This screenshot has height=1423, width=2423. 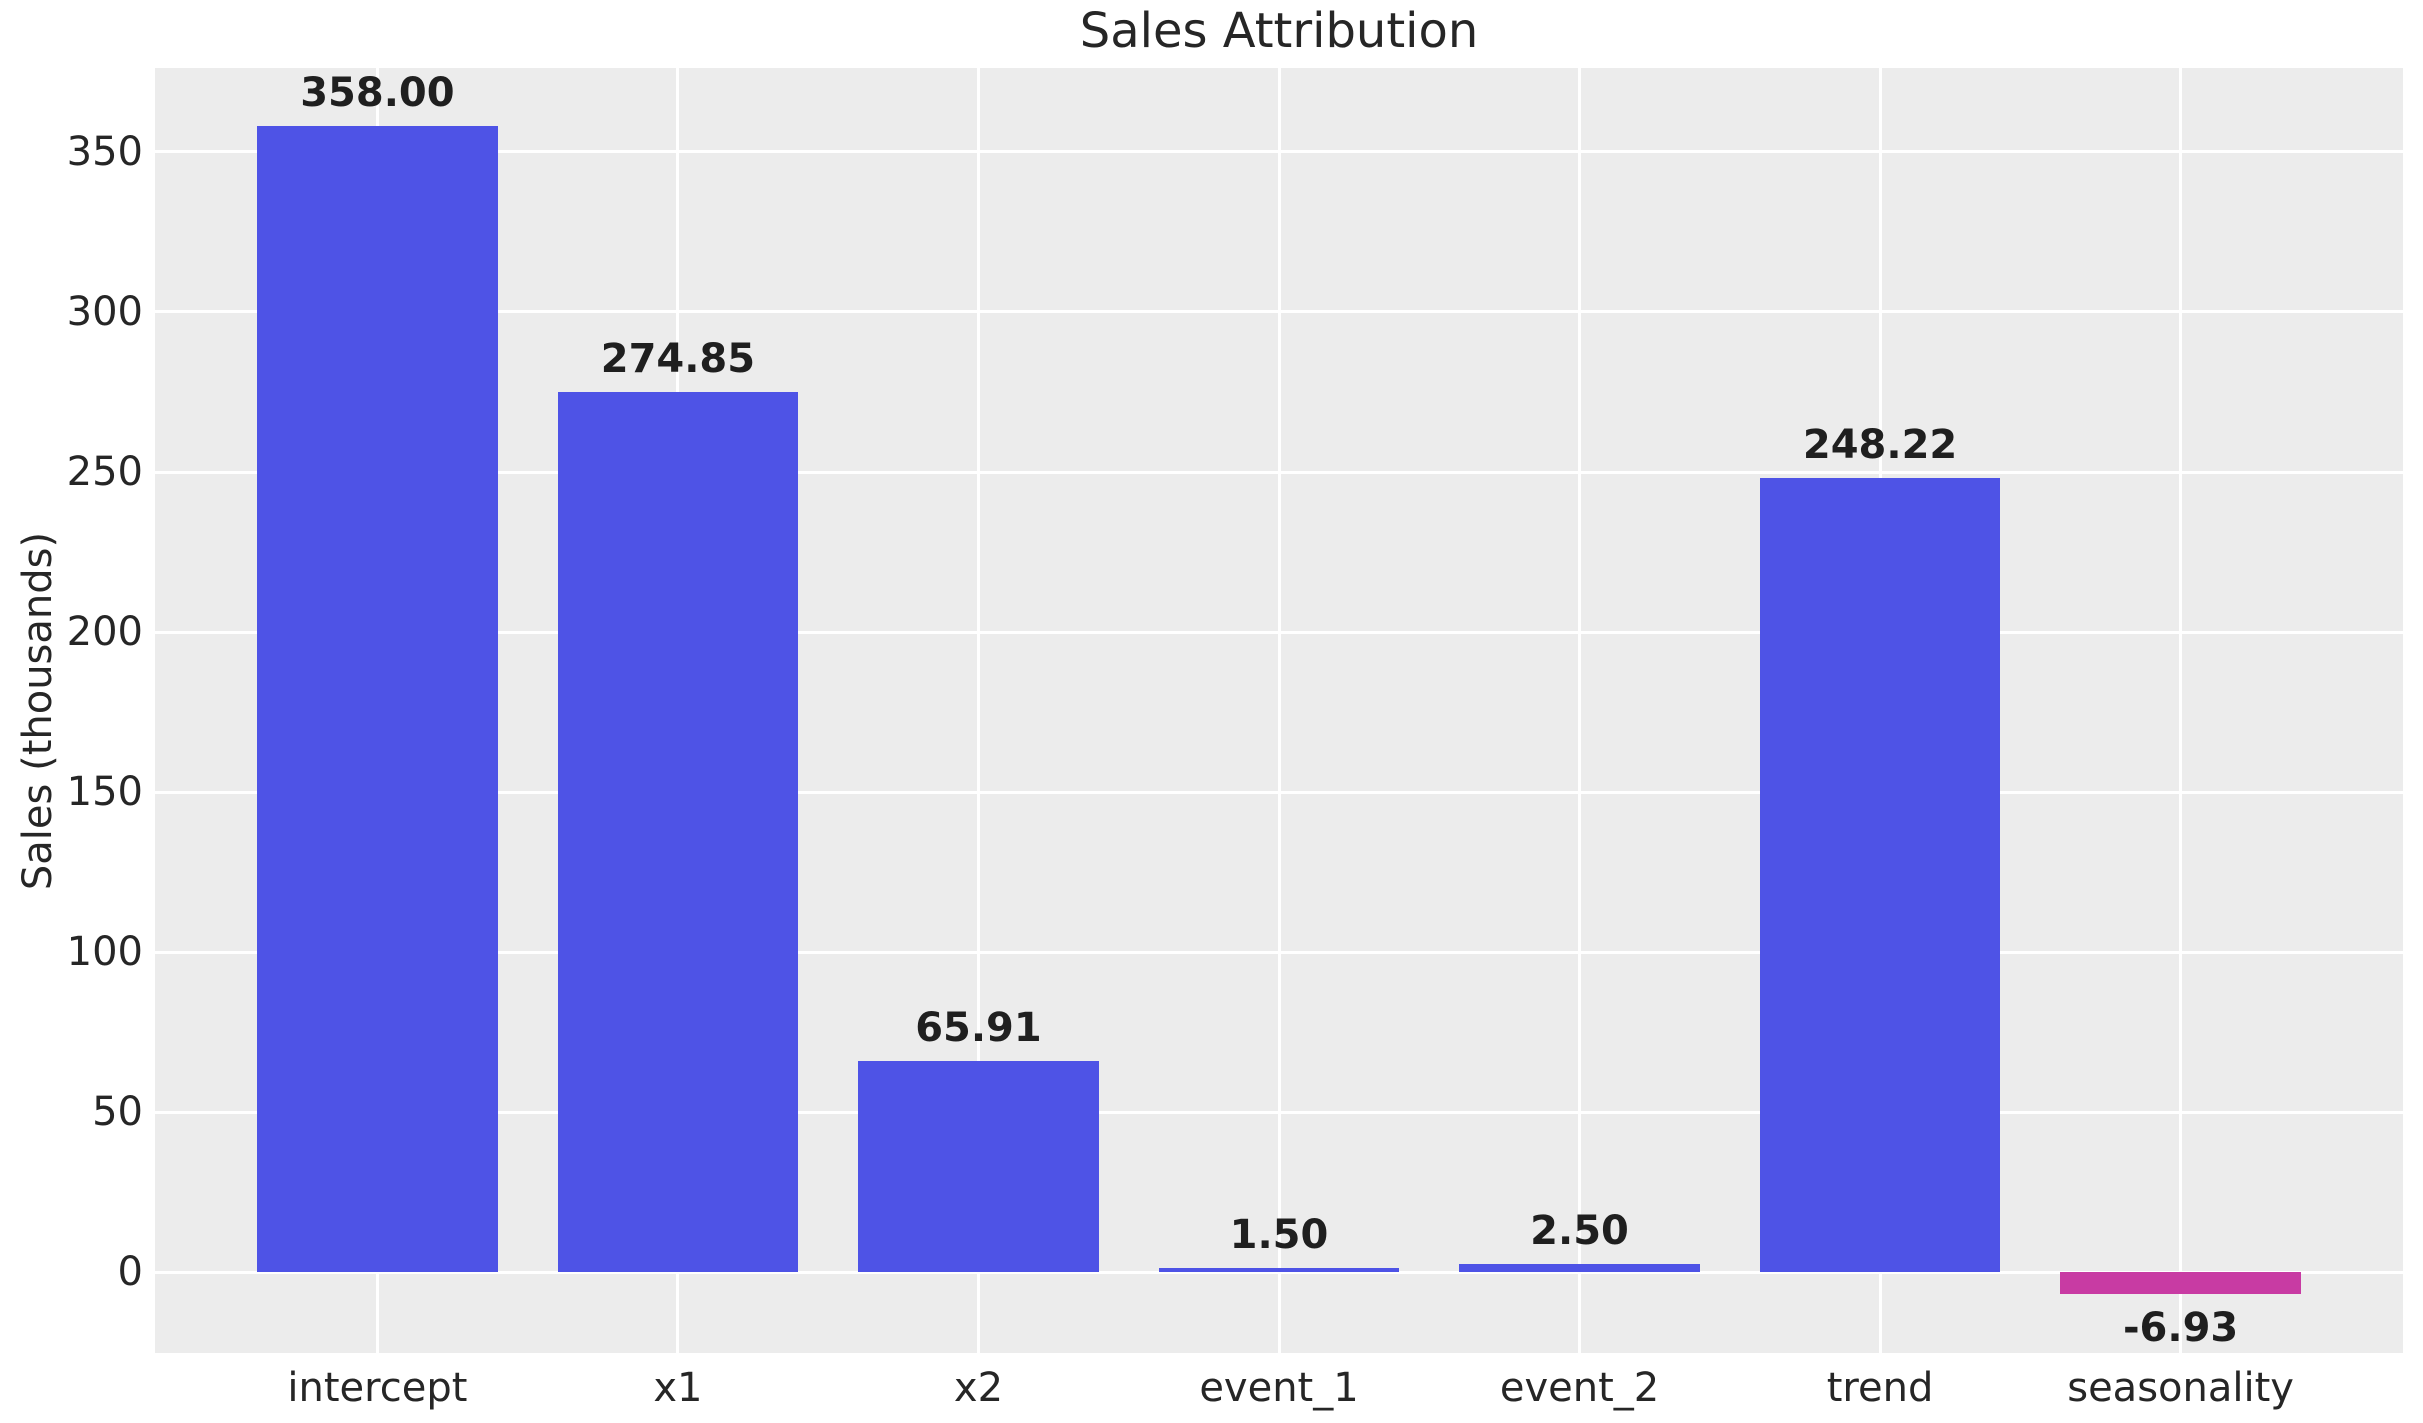 I want to click on bar-x2, so click(x=978, y=1167).